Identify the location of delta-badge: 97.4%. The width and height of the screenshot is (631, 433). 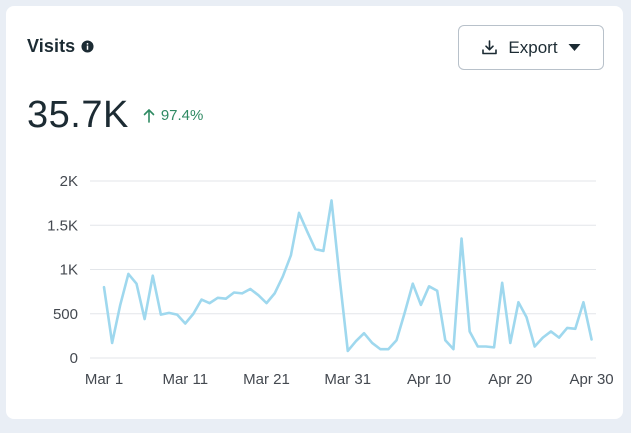
(173, 115).